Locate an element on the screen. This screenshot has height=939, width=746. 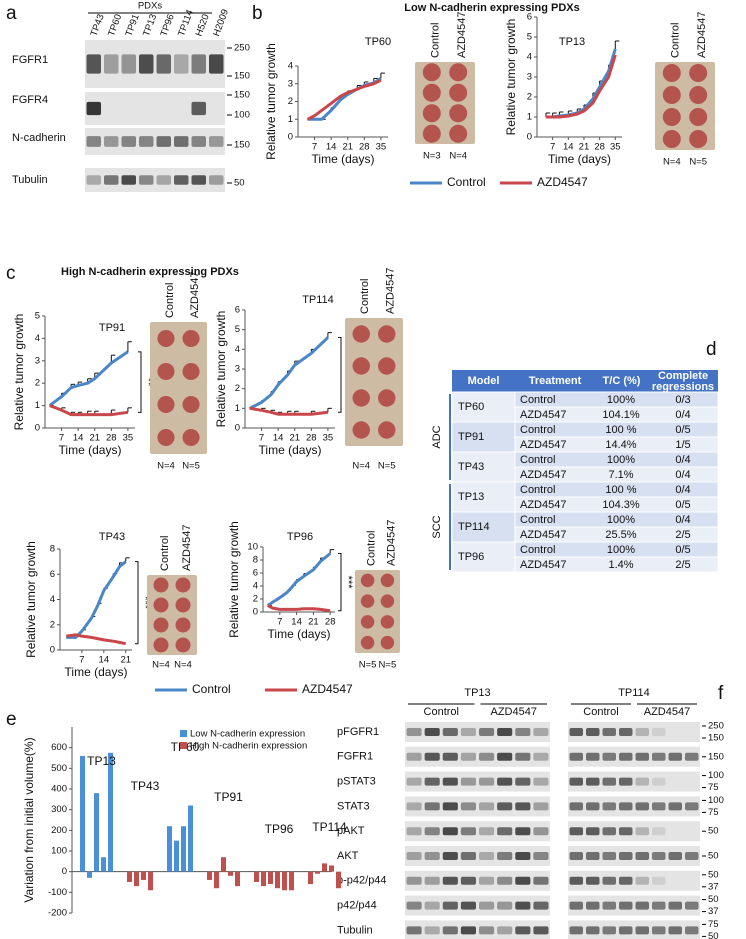
x-tick-label: 35 is located at coordinates (328, 438).